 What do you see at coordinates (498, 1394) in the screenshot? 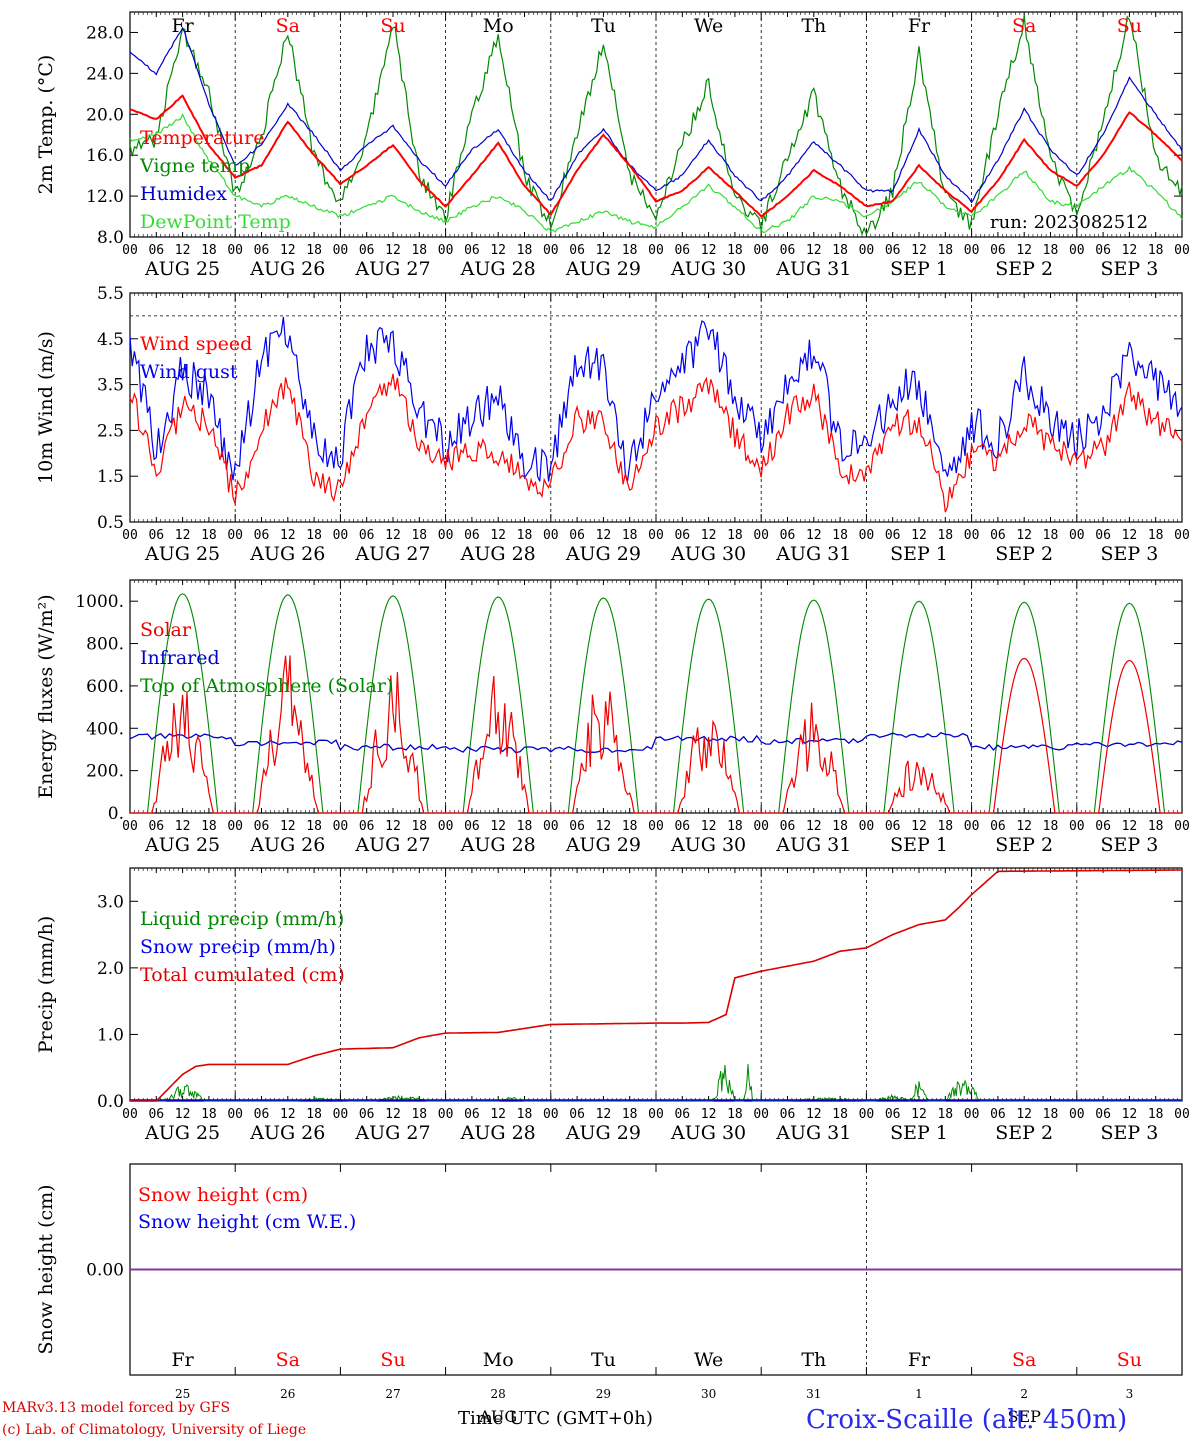
I see `day-number: 28` at bounding box center [498, 1394].